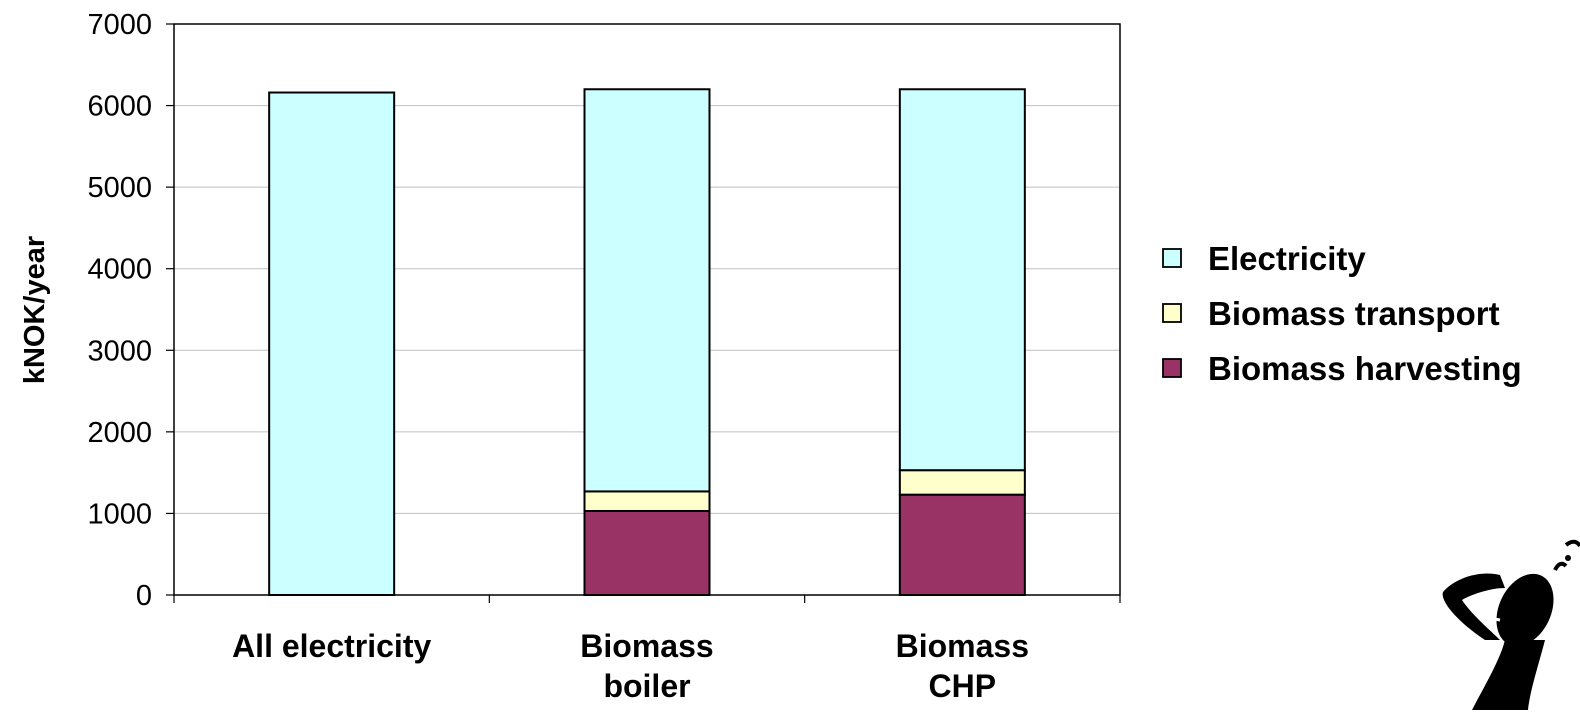  I want to click on y-tick-label: 4000, so click(119, 270).